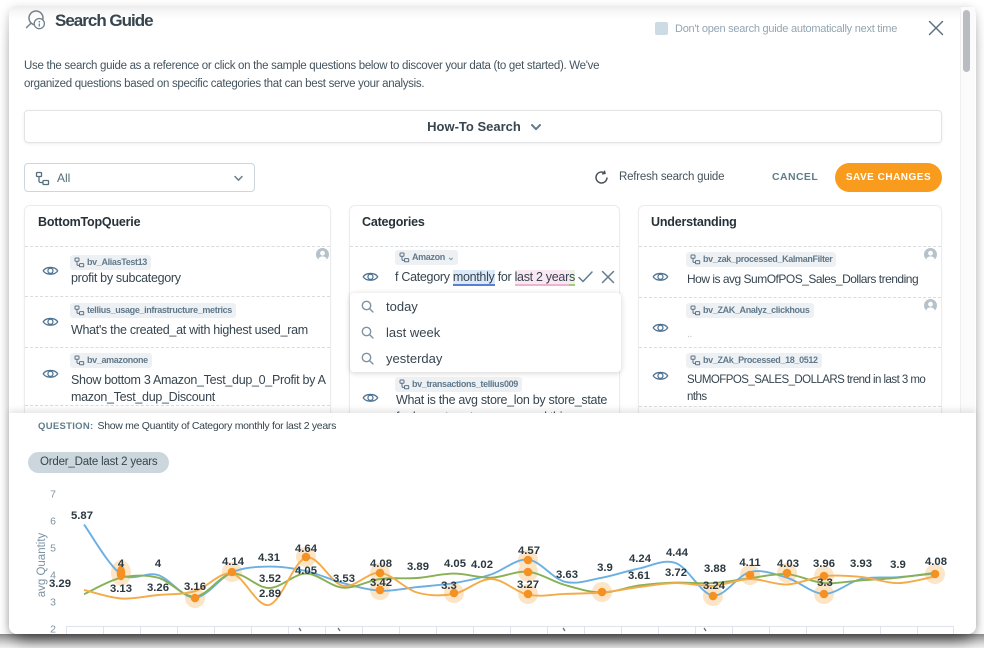 The width and height of the screenshot is (984, 648). Describe the element at coordinates (53, 549) in the screenshot. I see `svg-text: 5` at that location.